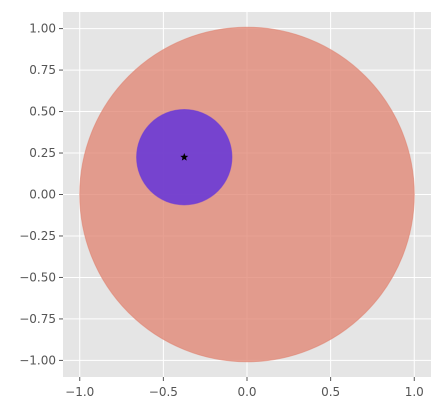  Describe the element at coordinates (42, 153) in the screenshot. I see `y-tick-label-3: 0.25` at that location.